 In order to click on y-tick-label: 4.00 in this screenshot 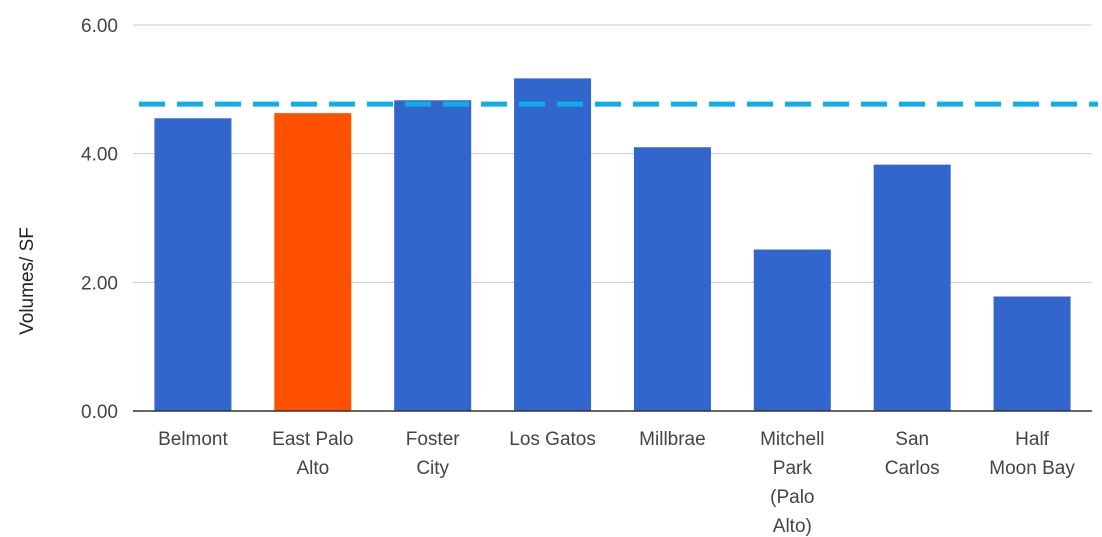, I will do `click(99, 155)`.